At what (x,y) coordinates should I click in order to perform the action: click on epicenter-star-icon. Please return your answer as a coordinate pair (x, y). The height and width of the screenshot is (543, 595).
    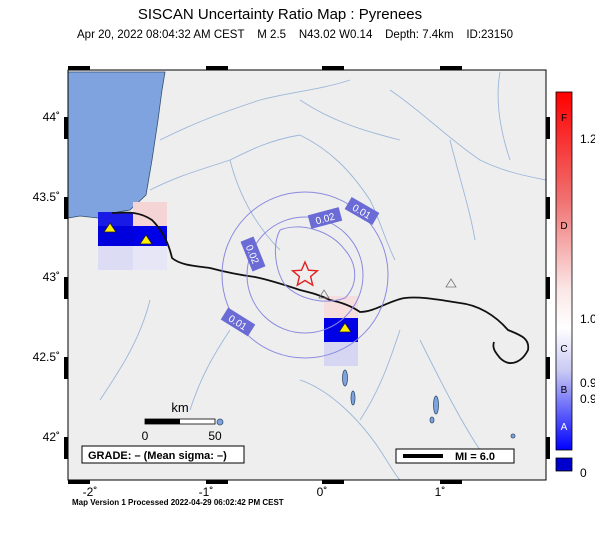
    Looking at the image, I should click on (305, 273).